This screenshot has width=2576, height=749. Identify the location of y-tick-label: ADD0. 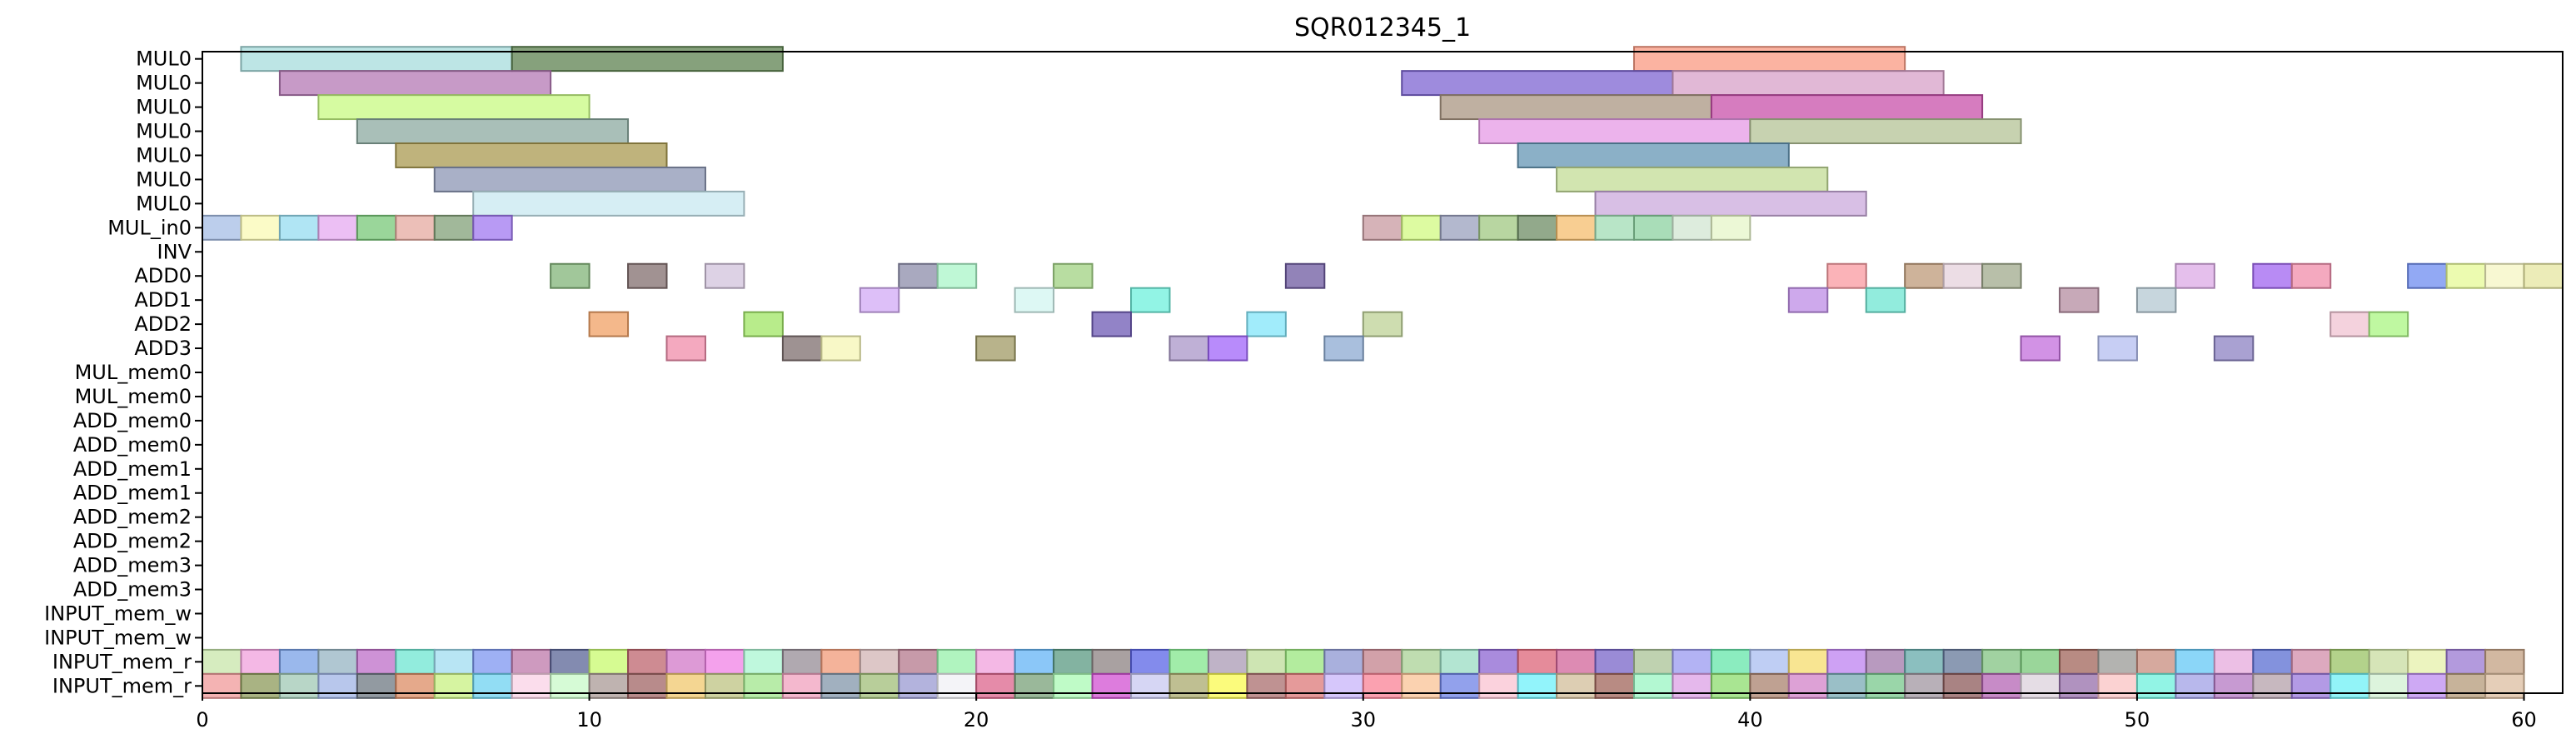
(163, 275).